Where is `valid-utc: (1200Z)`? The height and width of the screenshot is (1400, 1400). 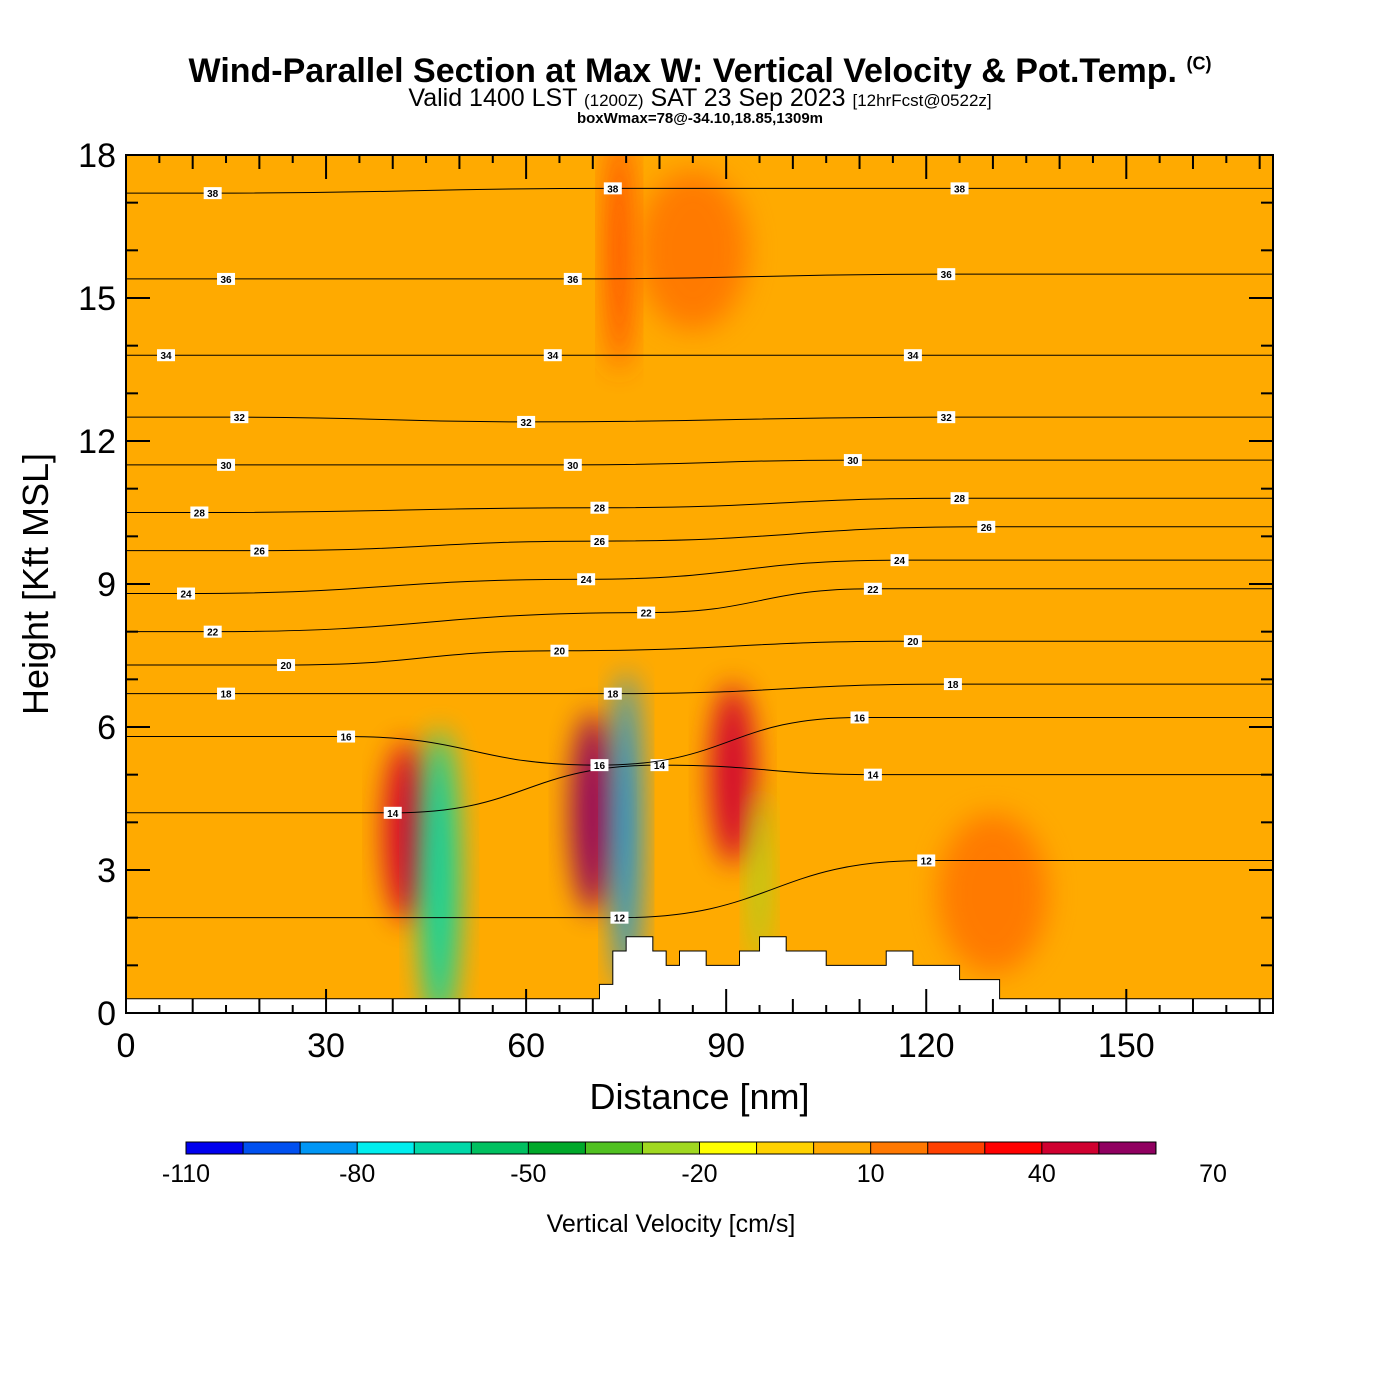 valid-utc: (1200Z) is located at coordinates (613, 100).